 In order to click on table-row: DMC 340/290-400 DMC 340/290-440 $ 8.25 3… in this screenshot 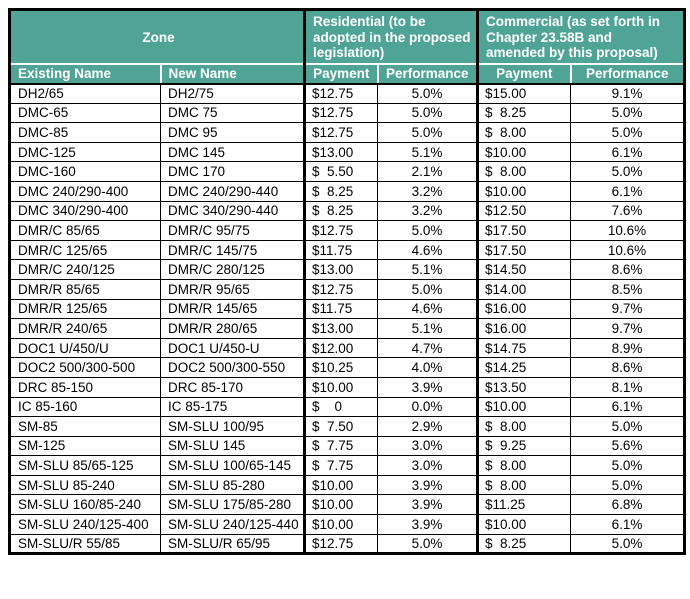, I will do `click(347, 211)`.